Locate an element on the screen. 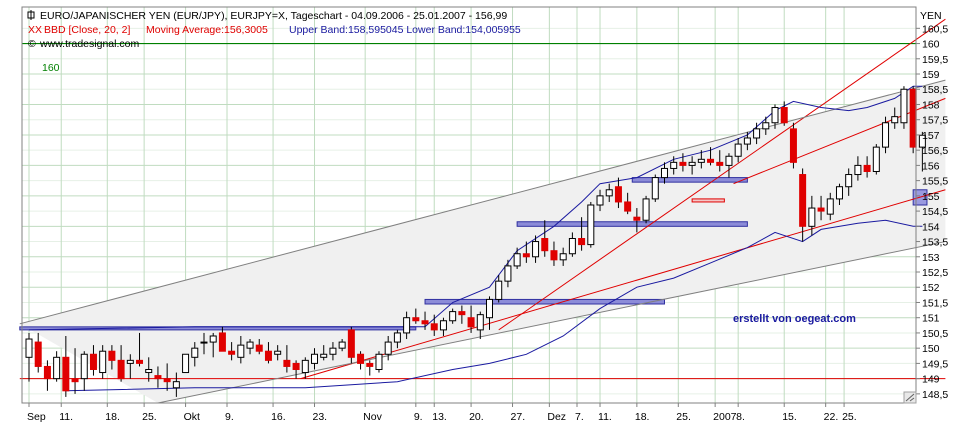 Image resolution: width=972 pixels, height=439 pixels. x-tick-label: Dez is located at coordinates (556, 417).